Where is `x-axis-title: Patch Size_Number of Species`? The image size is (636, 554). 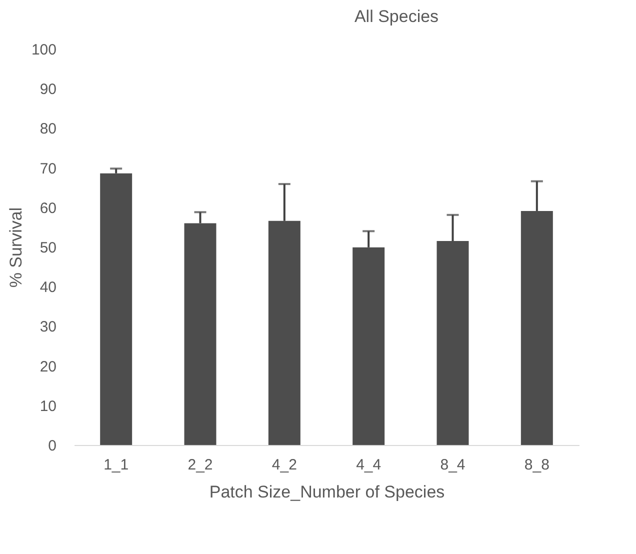 x-axis-title: Patch Size_Number of Species is located at coordinates (327, 492).